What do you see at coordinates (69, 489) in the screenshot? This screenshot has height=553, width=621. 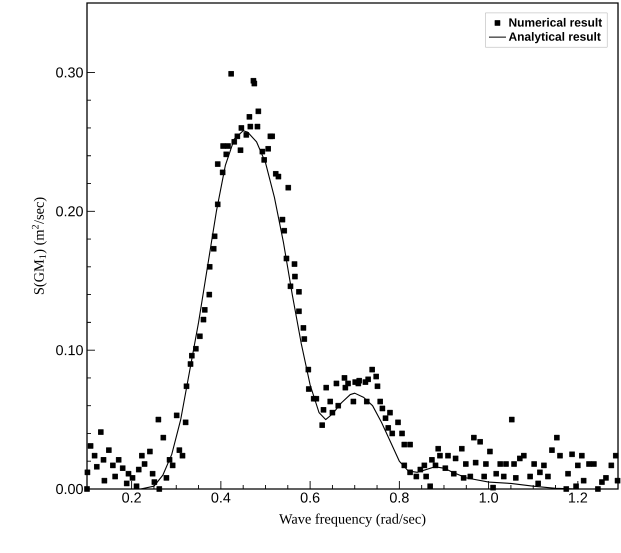 I see `y-tick-label: 0.00` at bounding box center [69, 489].